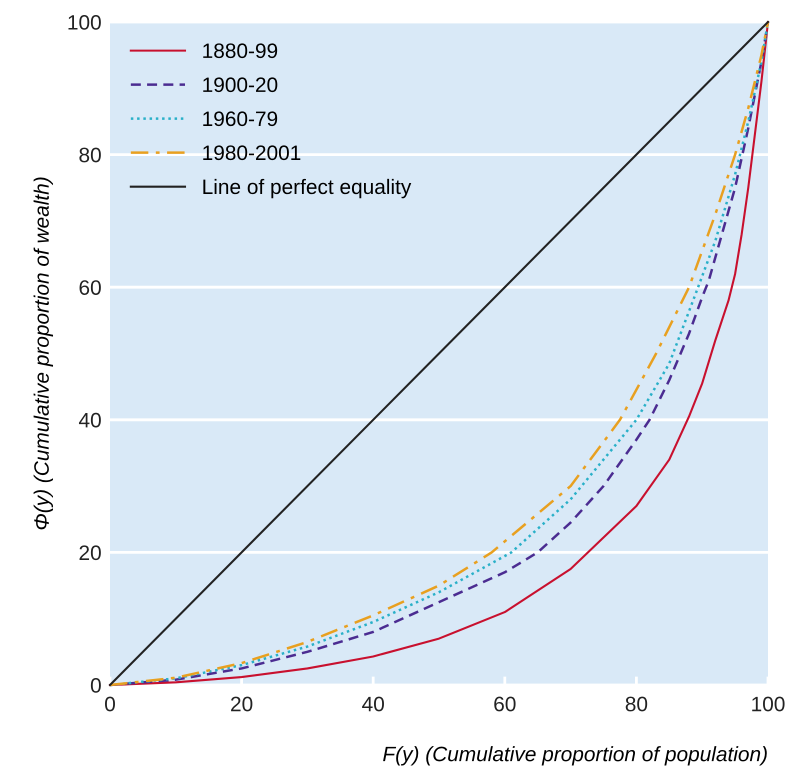  I want to click on y-tick-label: 0, so click(95, 685).